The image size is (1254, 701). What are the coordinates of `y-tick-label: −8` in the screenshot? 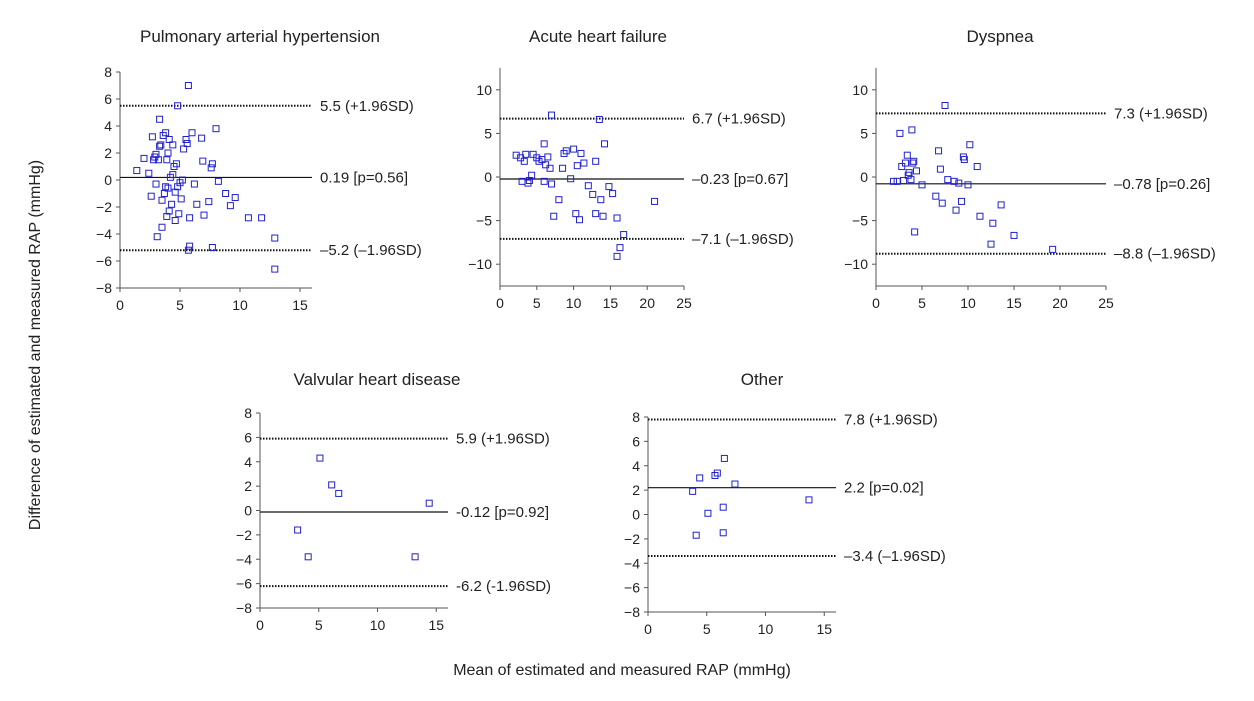 It's located at (104, 288).